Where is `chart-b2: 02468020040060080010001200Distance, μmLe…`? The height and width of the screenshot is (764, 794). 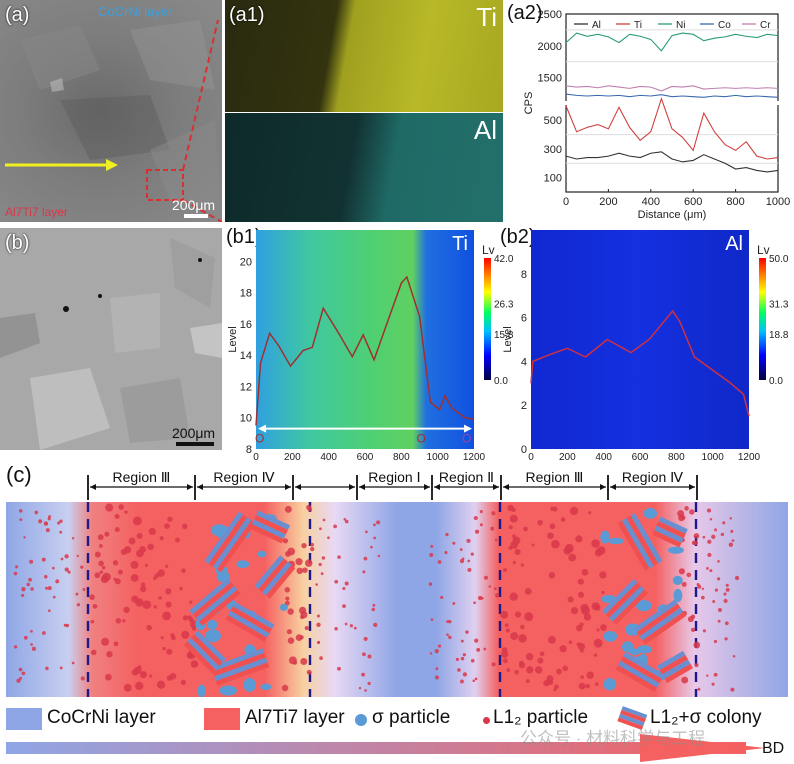 chart-b2: 02468020040060080010001200Distance, μmLe… is located at coordinates (645, 345).